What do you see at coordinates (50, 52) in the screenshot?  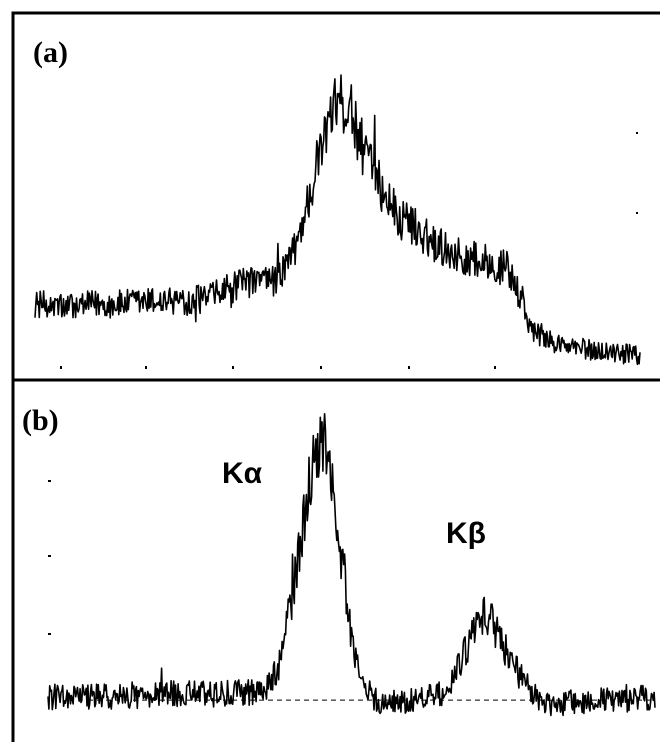 I see `panel-a-label: (a)` at bounding box center [50, 52].